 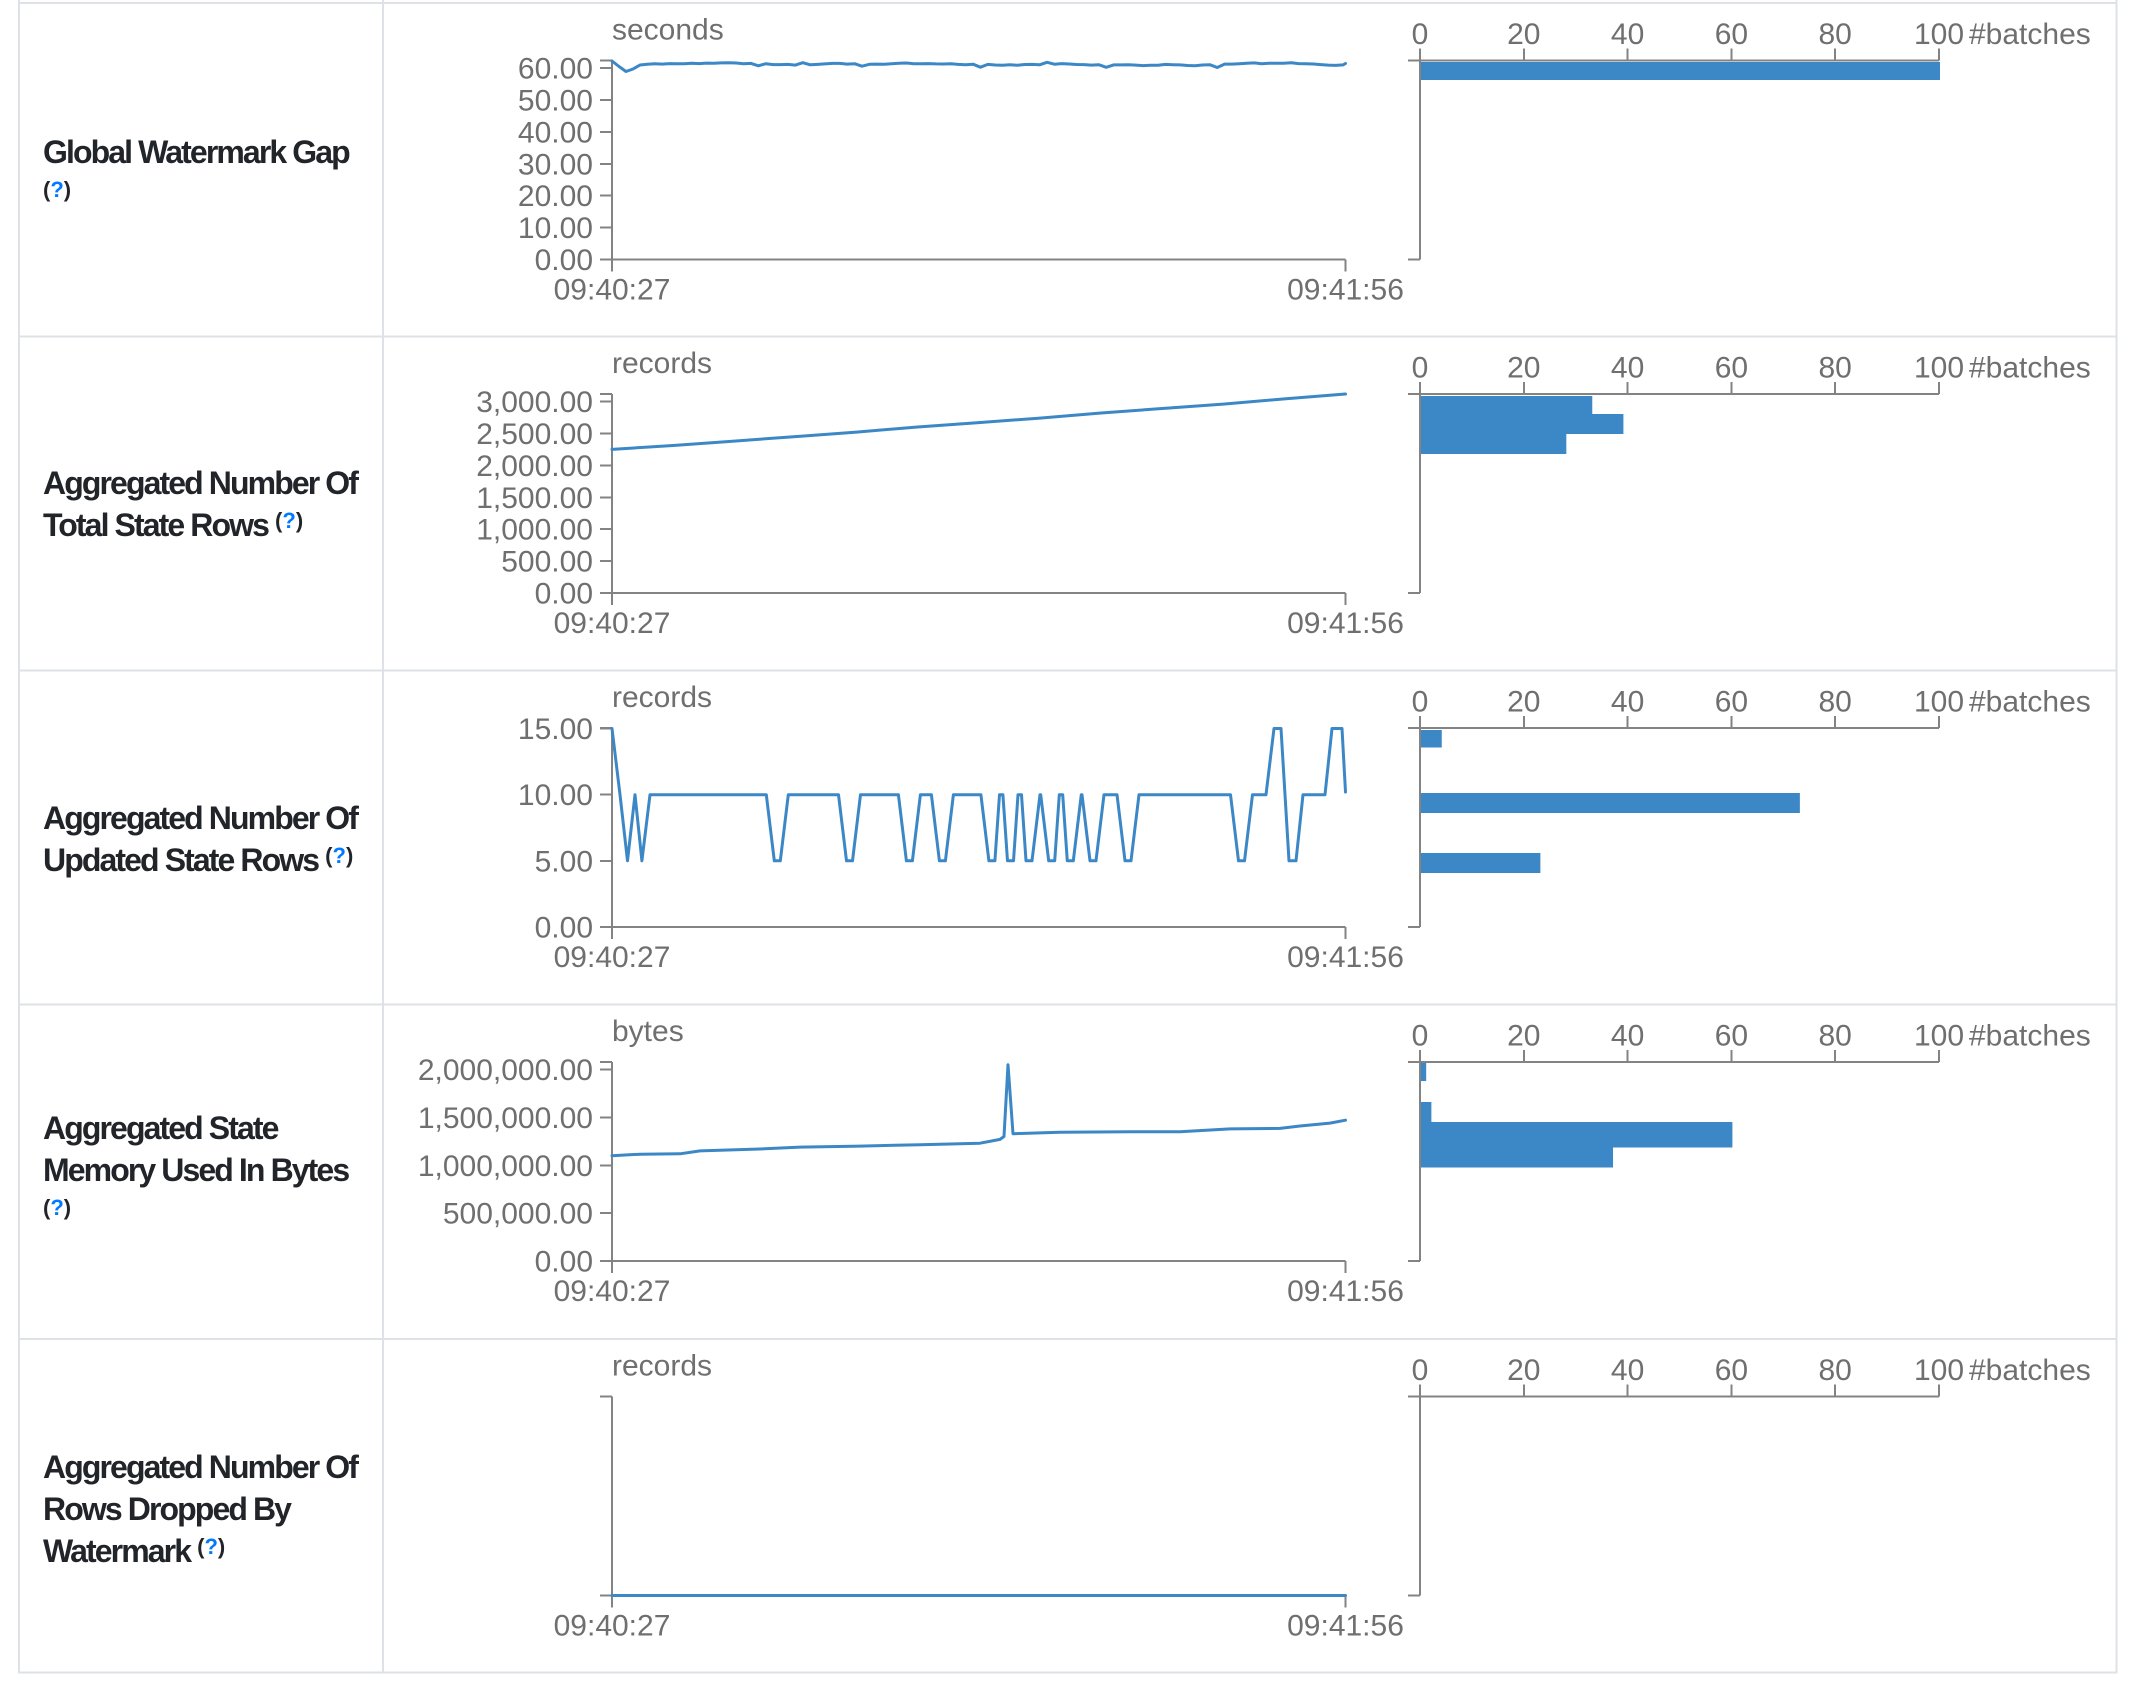 What do you see at coordinates (555, 729) in the screenshot?
I see `svg-text: 15.00` at bounding box center [555, 729].